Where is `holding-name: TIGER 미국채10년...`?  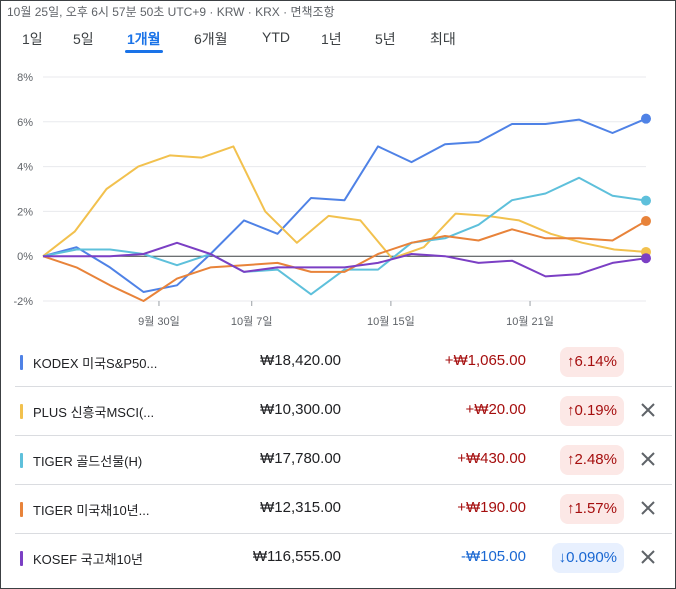
holding-name: TIGER 미국채10년... is located at coordinates (91, 510).